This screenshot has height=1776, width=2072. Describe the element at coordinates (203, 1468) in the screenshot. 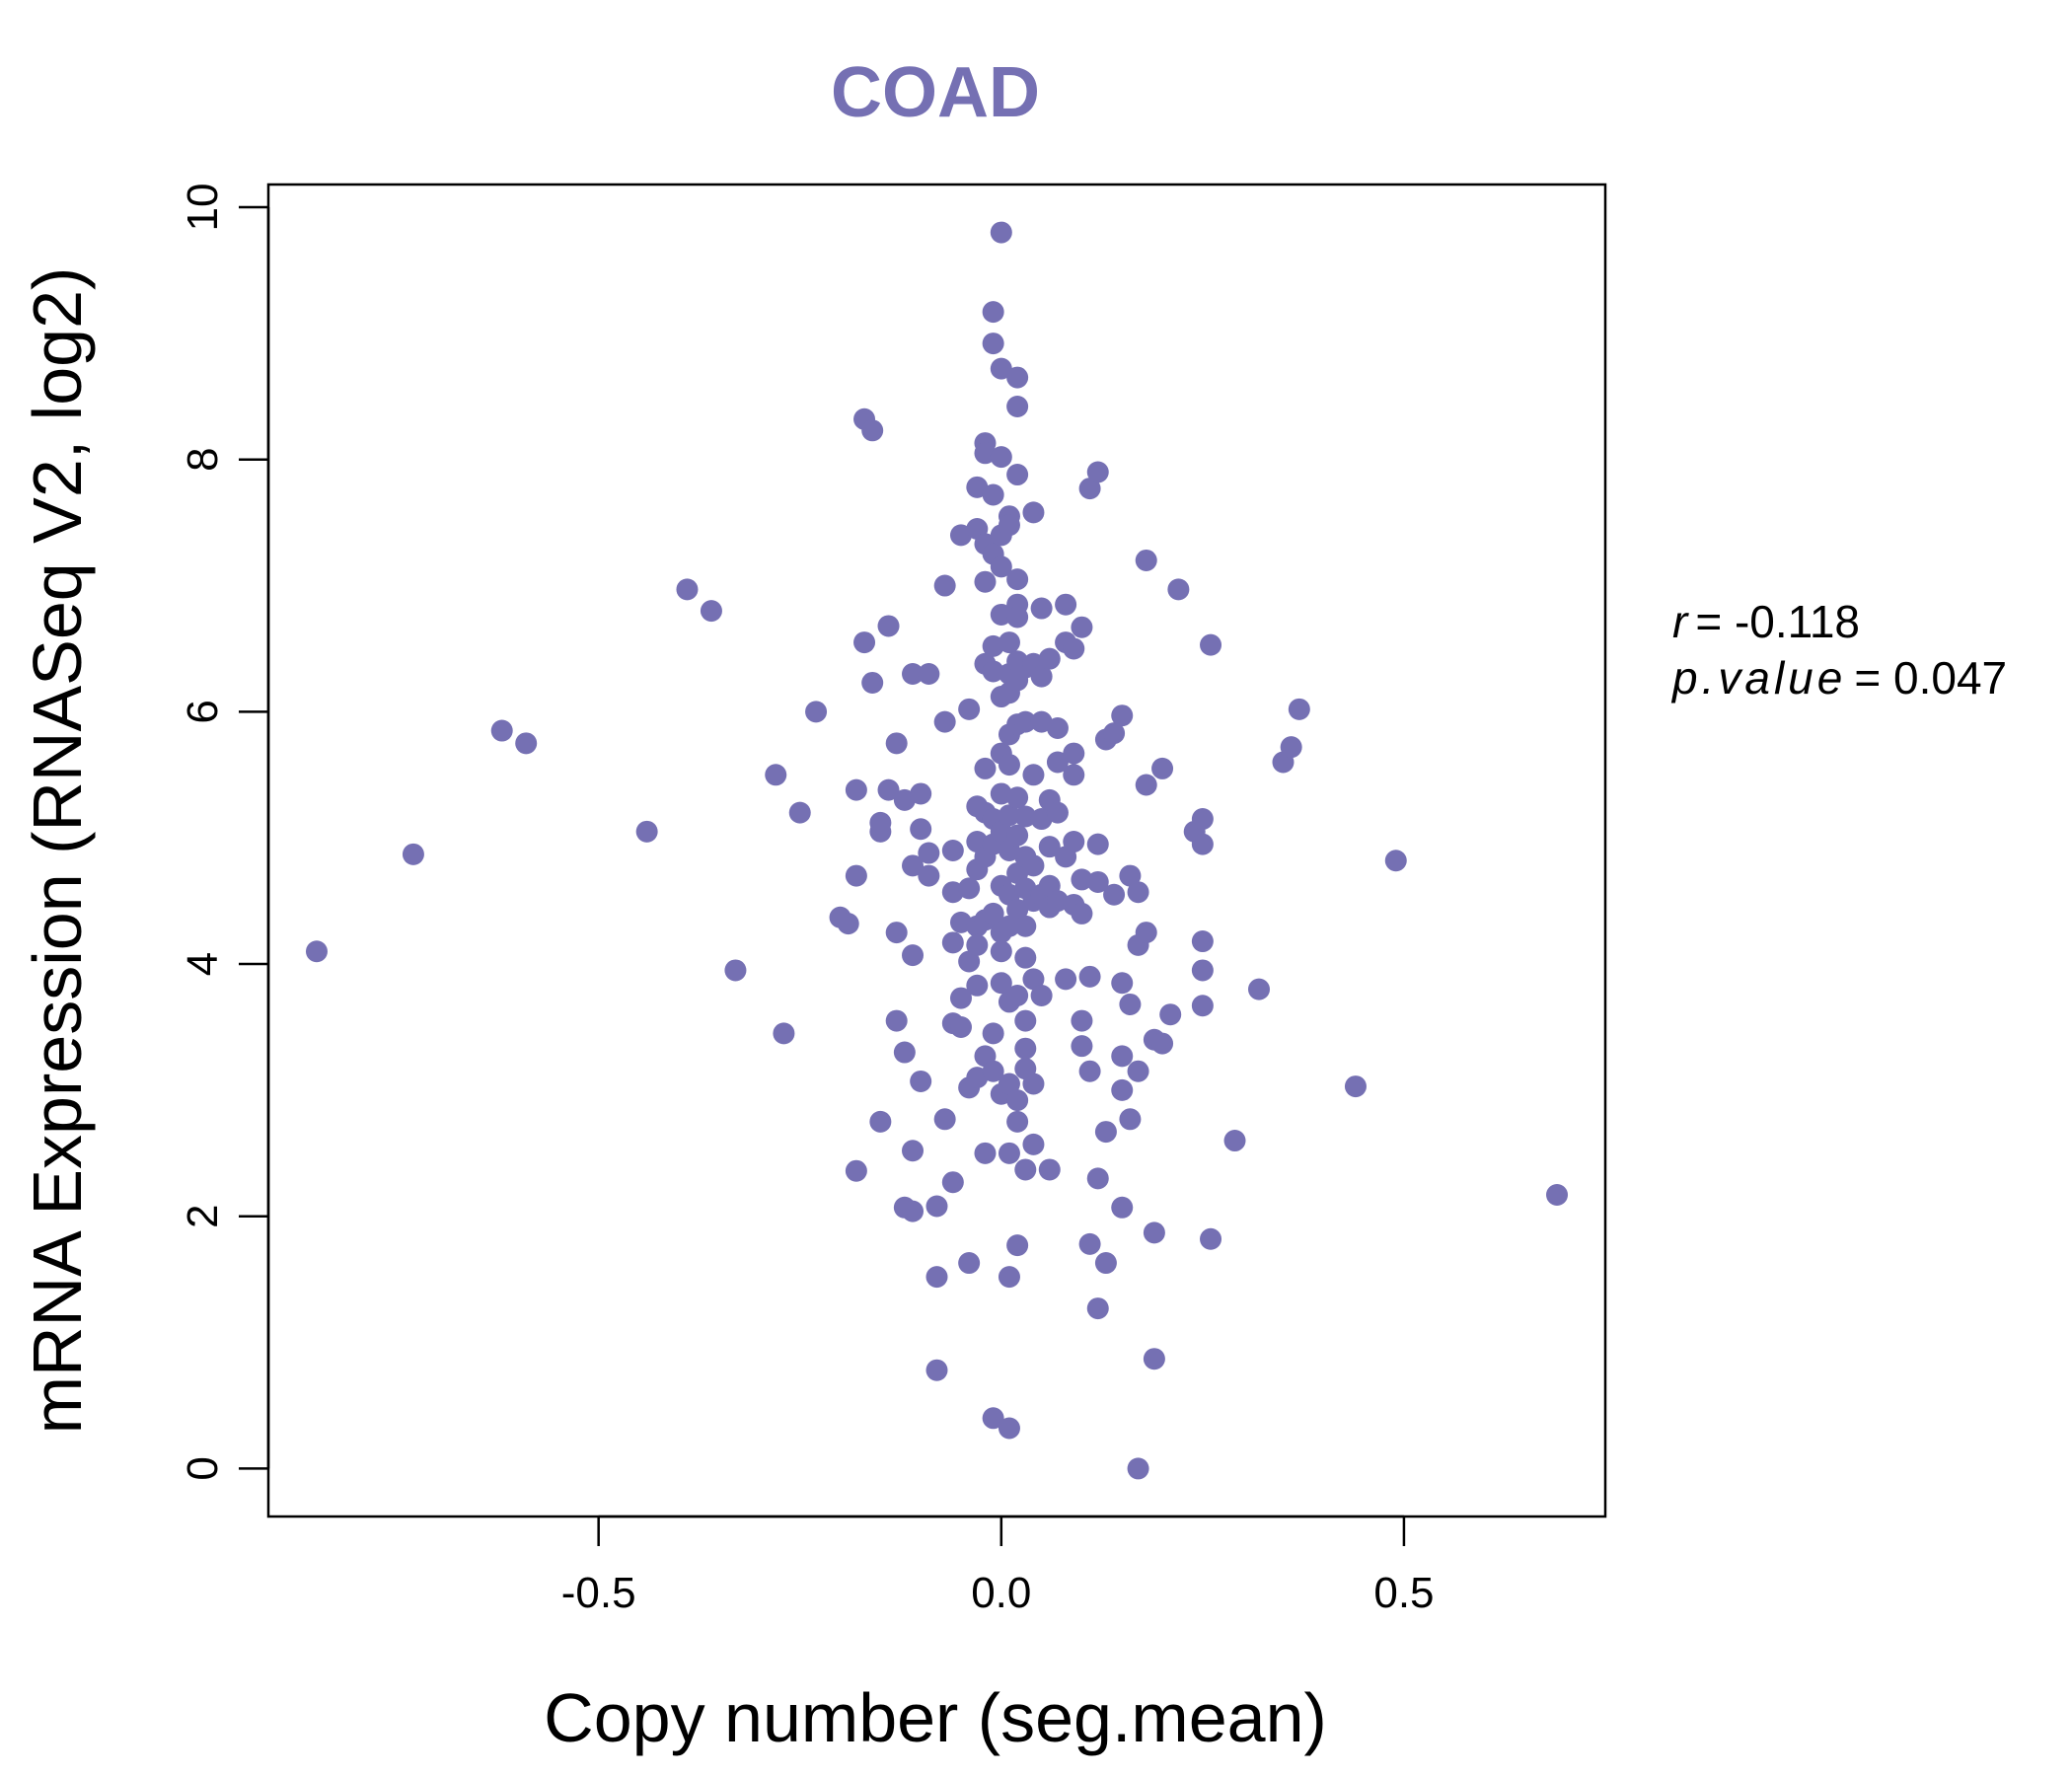

I see `y-tick-label: 0` at that location.